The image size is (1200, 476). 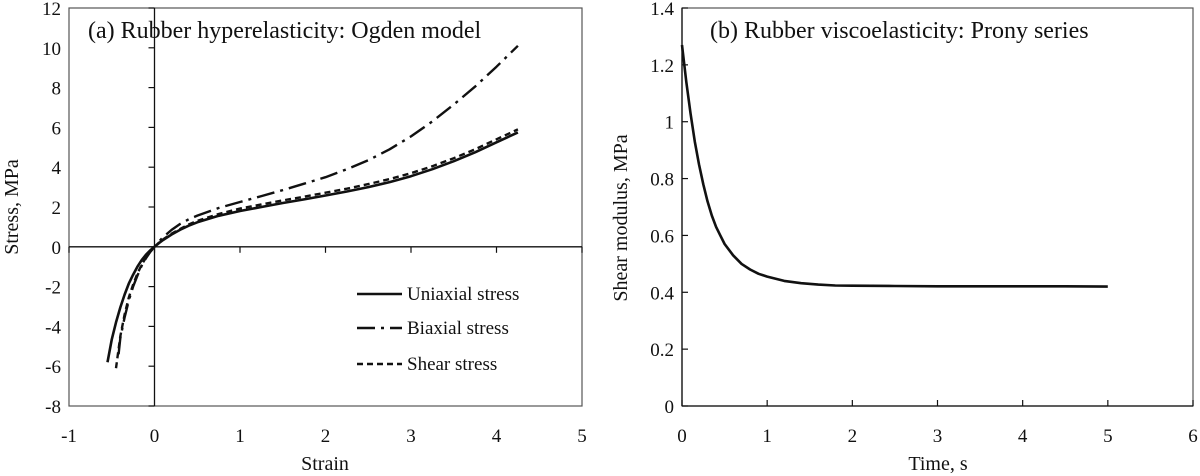 I want to click on y-tick-label: 12, so click(x=51, y=10).